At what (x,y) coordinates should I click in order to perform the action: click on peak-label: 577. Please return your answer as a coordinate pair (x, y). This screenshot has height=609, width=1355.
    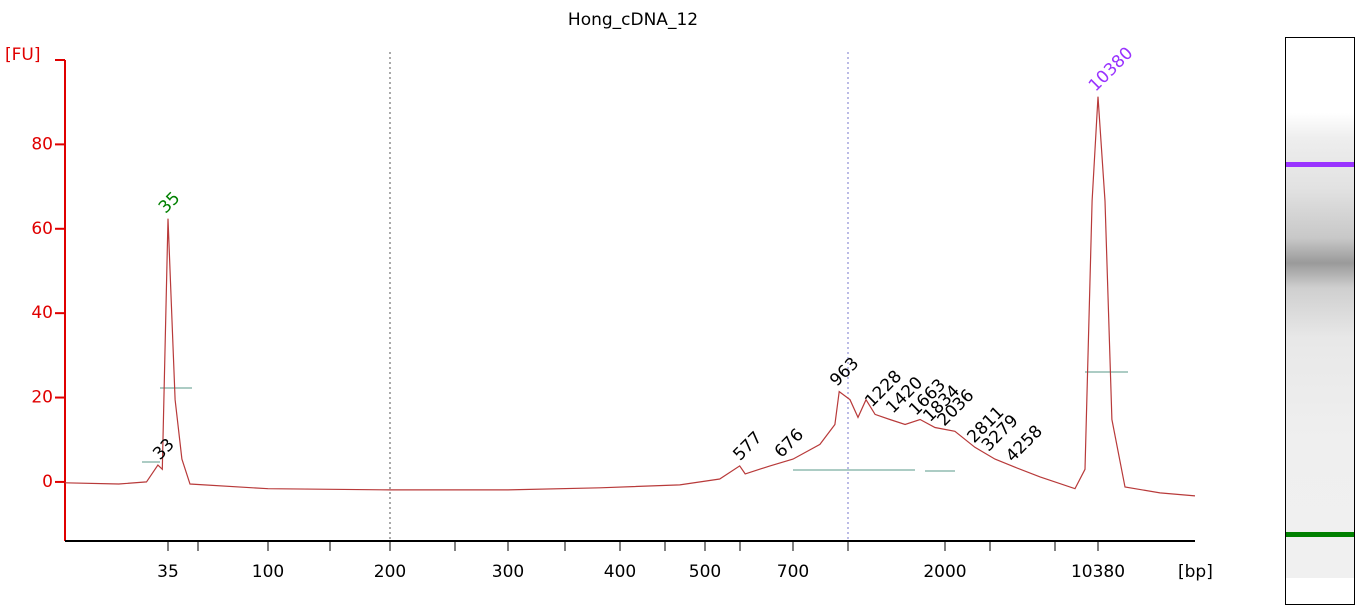
    Looking at the image, I should click on (747, 446).